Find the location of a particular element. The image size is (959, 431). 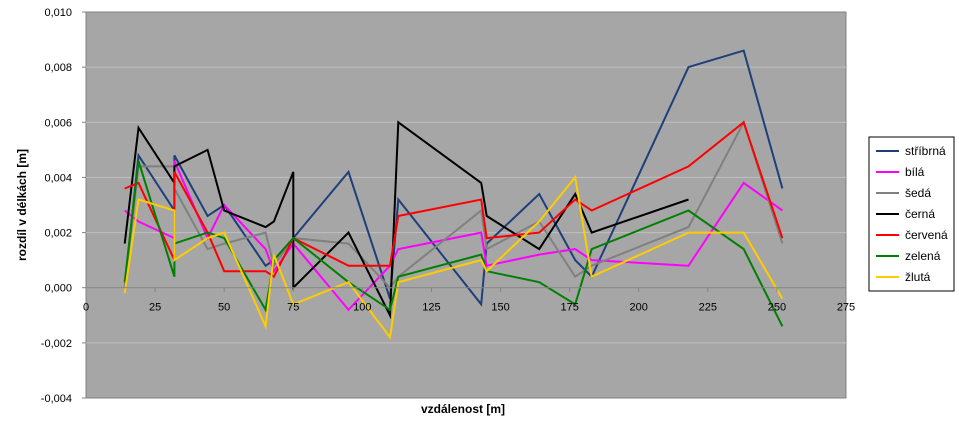

y-axis-title: rozdíl v délkách [m] is located at coordinates (22, 205).